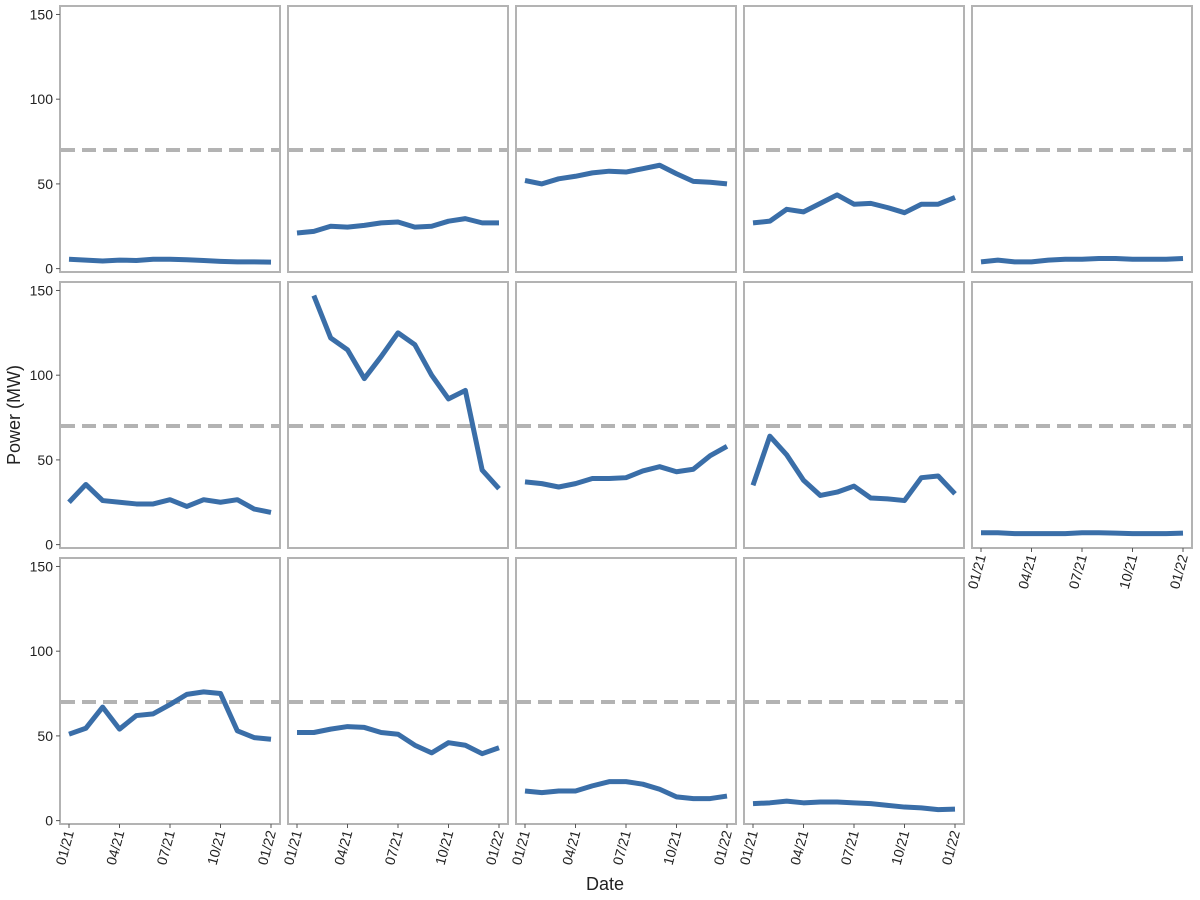 The image size is (1200, 900). I want to click on x-axis-label: Date, so click(605, 884).